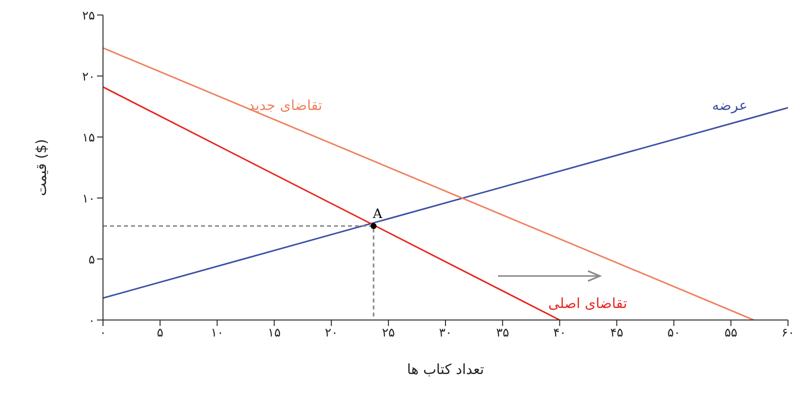 The width and height of the screenshot is (810, 394). I want to click on x-tick-label: ۲۰, so click(331, 333).